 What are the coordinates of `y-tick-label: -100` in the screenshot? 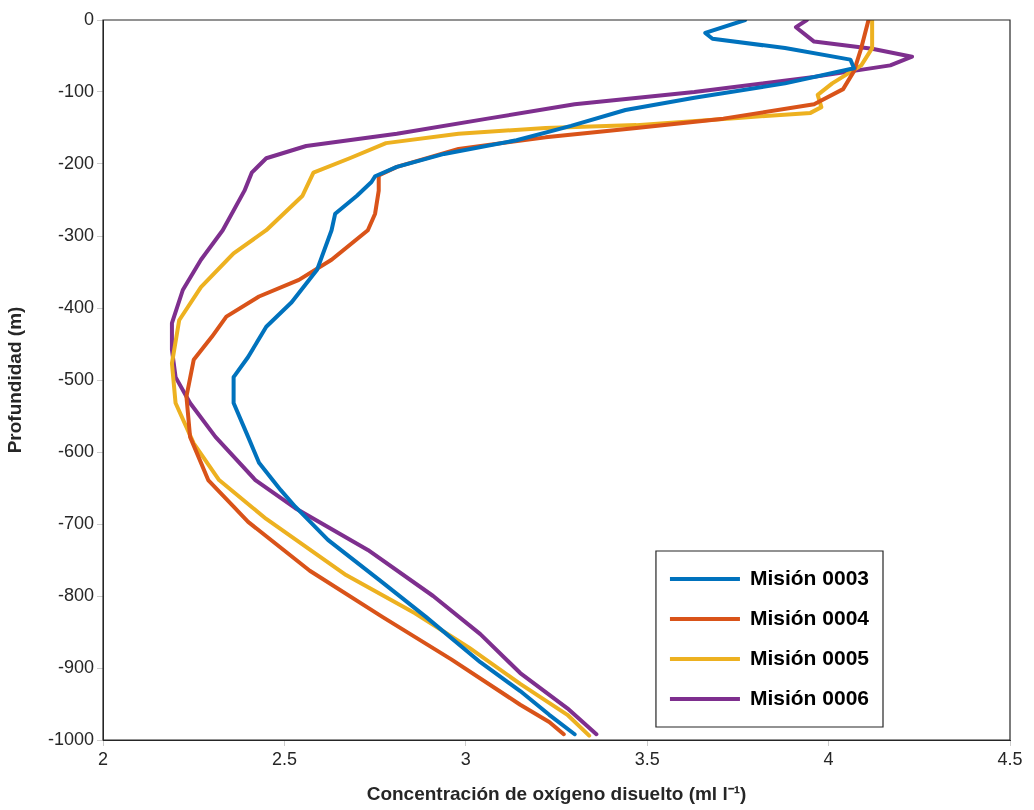 It's located at (75, 90).